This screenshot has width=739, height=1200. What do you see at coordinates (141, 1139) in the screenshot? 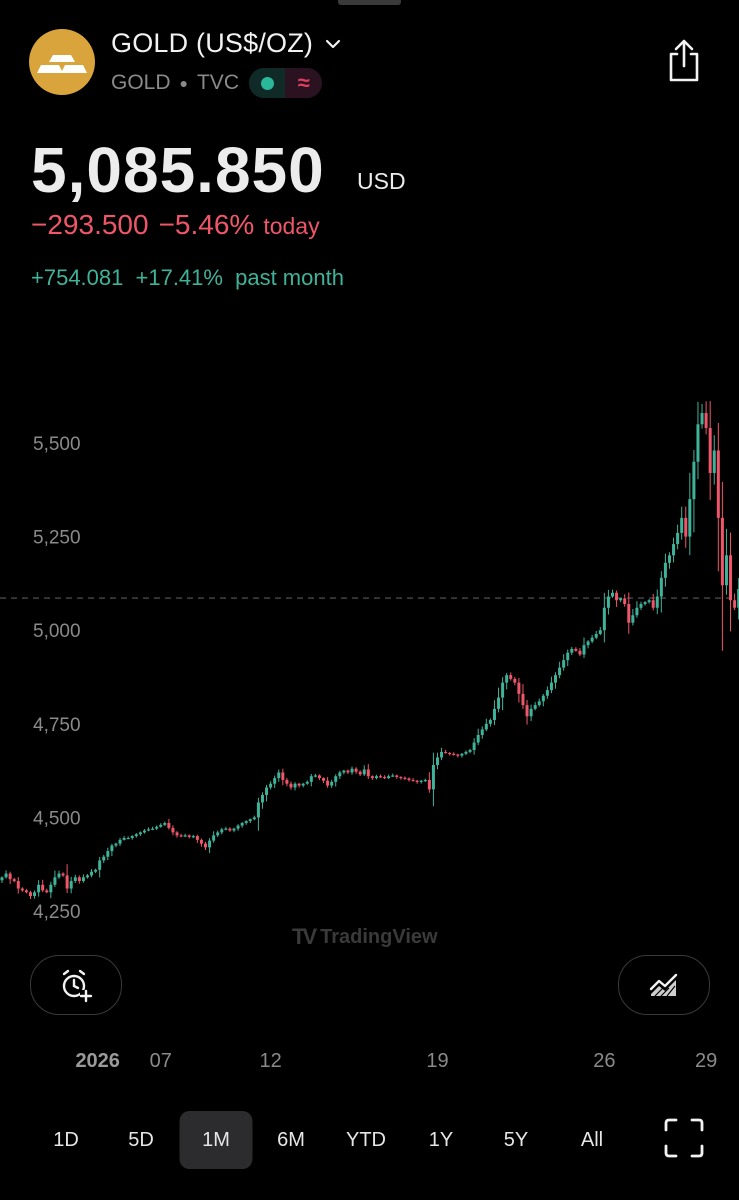
I see `range-button-5d: 5D` at bounding box center [141, 1139].